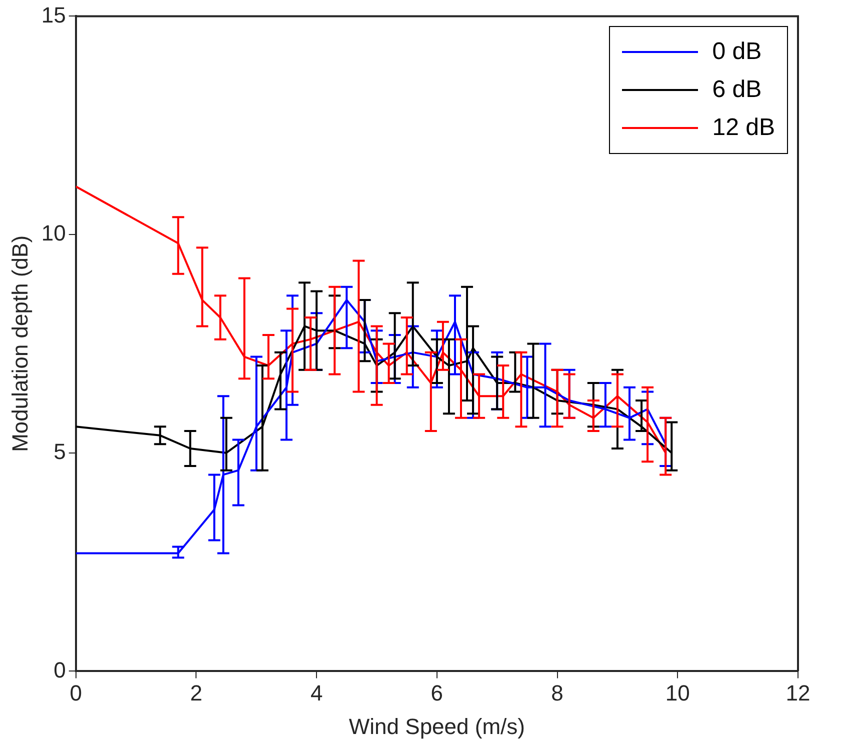 Image resolution: width=846 pixels, height=749 pixels. I want to click on x-tick-label: 10, so click(677, 693).